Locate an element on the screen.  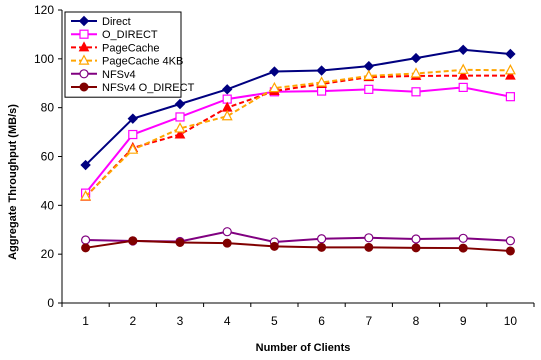
y-tick-label: 60 is located at coordinates (48, 157).